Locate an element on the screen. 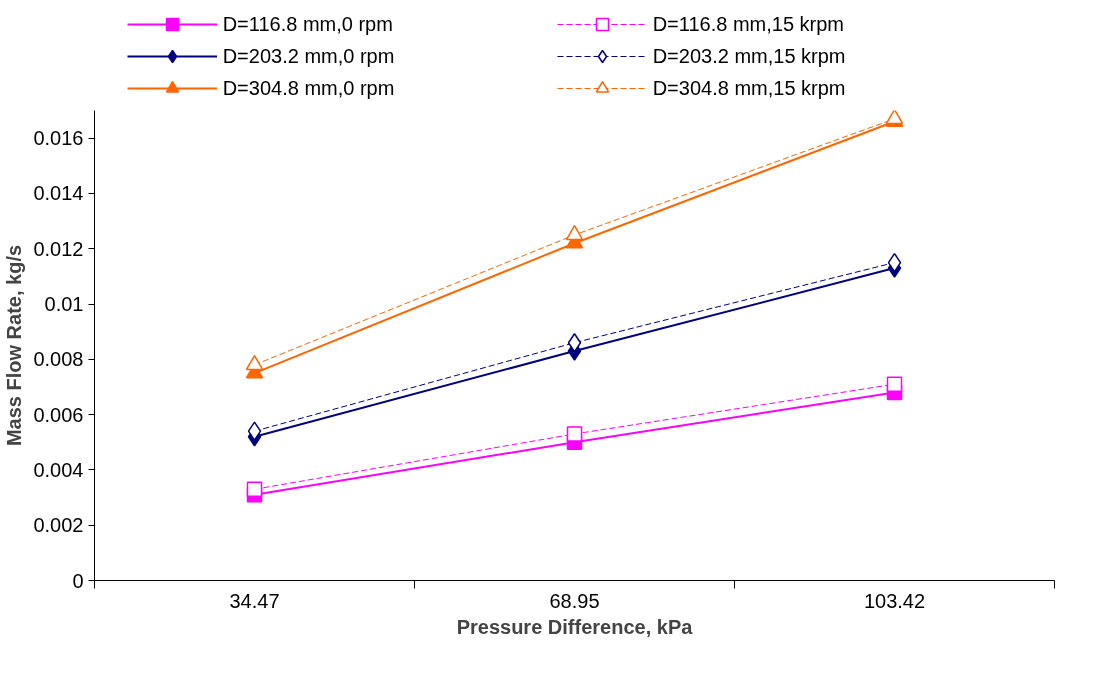 Image resolution: width=1098 pixels, height=694 pixels. y-tick-label: 0.004 is located at coordinates (58, 469).